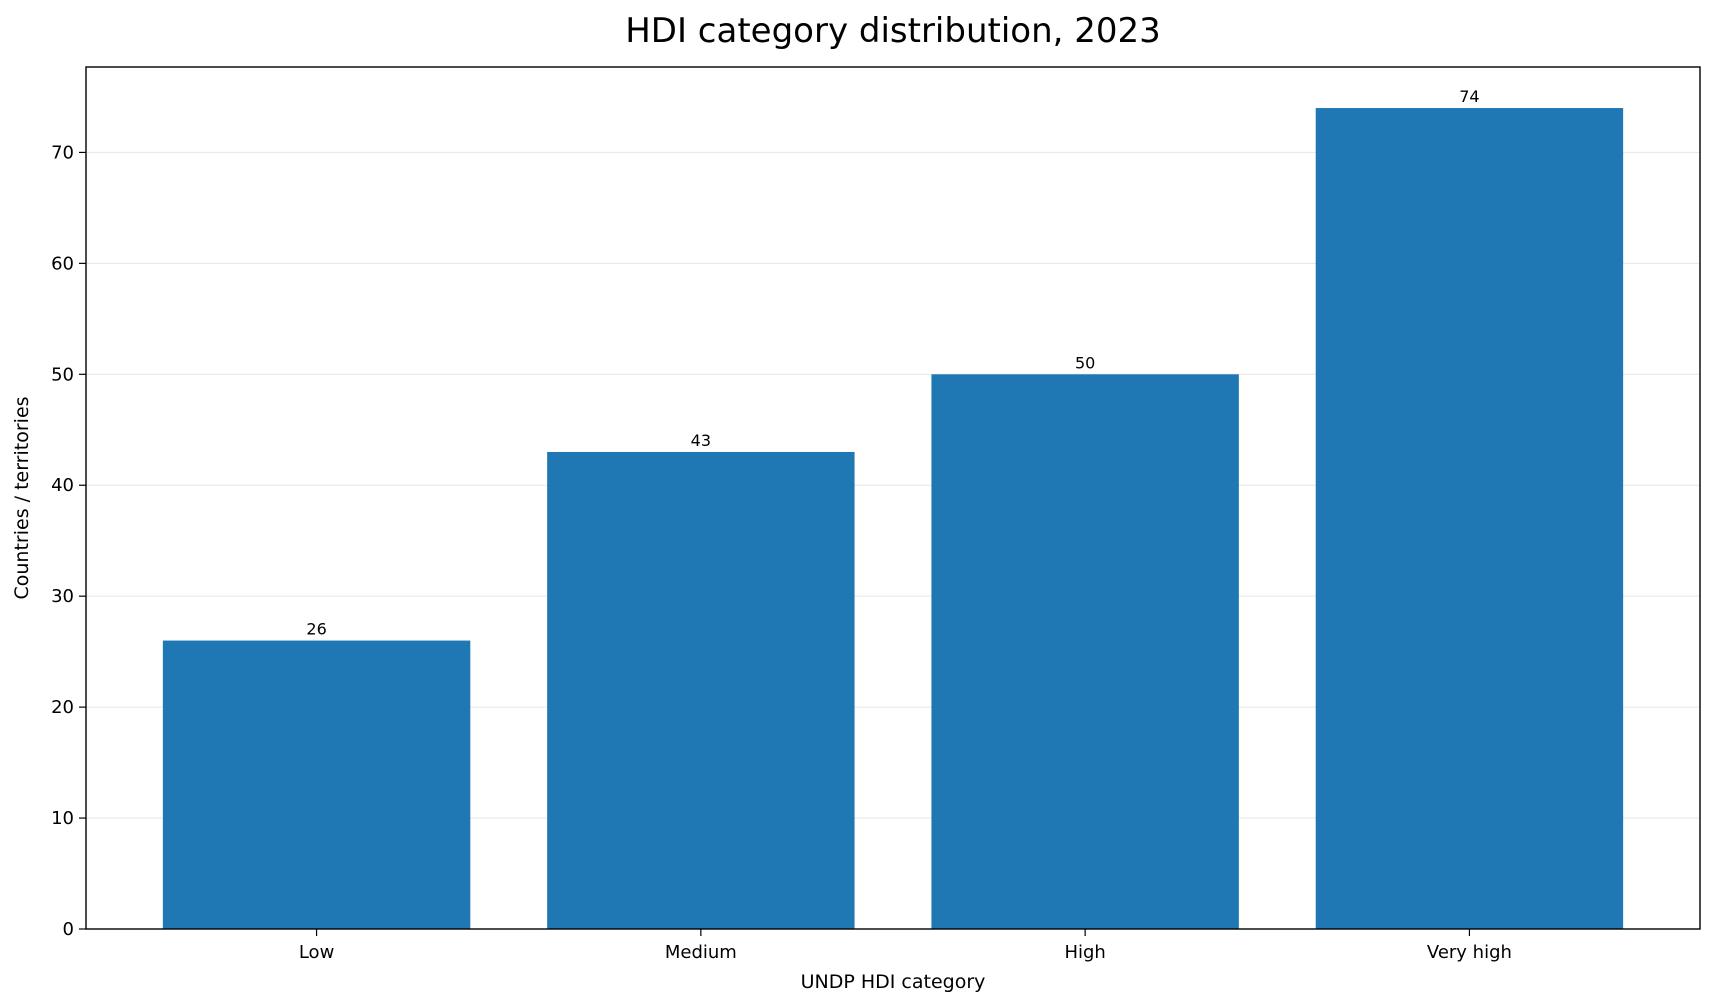  I want to click on y-tick-label: 10, so click(62, 818).